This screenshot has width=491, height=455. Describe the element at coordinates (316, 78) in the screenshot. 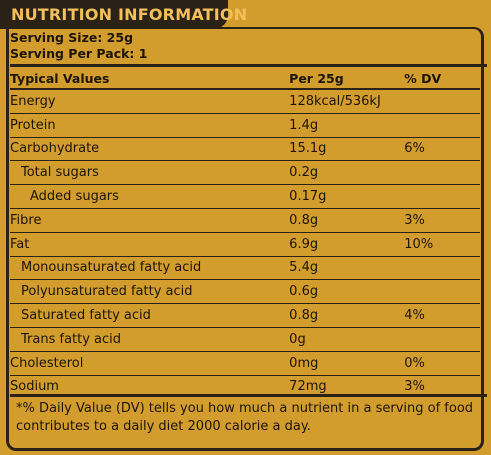

I see `header-per-serving: Per 25g` at that location.